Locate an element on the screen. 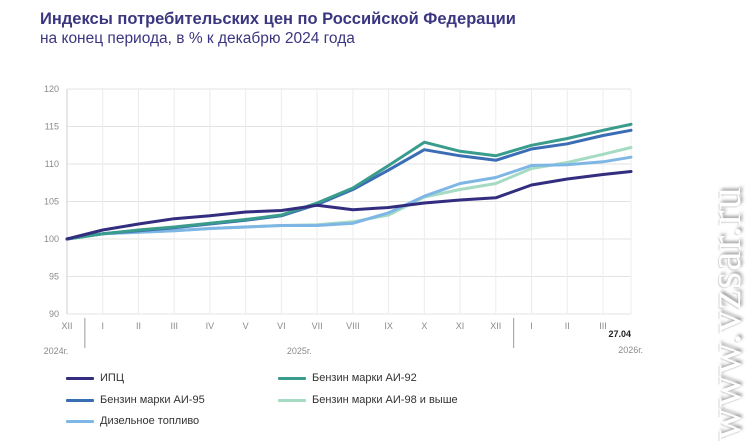 This screenshot has width=756, height=447. legend-item-diesel: Дизельное топливо is located at coordinates (132, 421).